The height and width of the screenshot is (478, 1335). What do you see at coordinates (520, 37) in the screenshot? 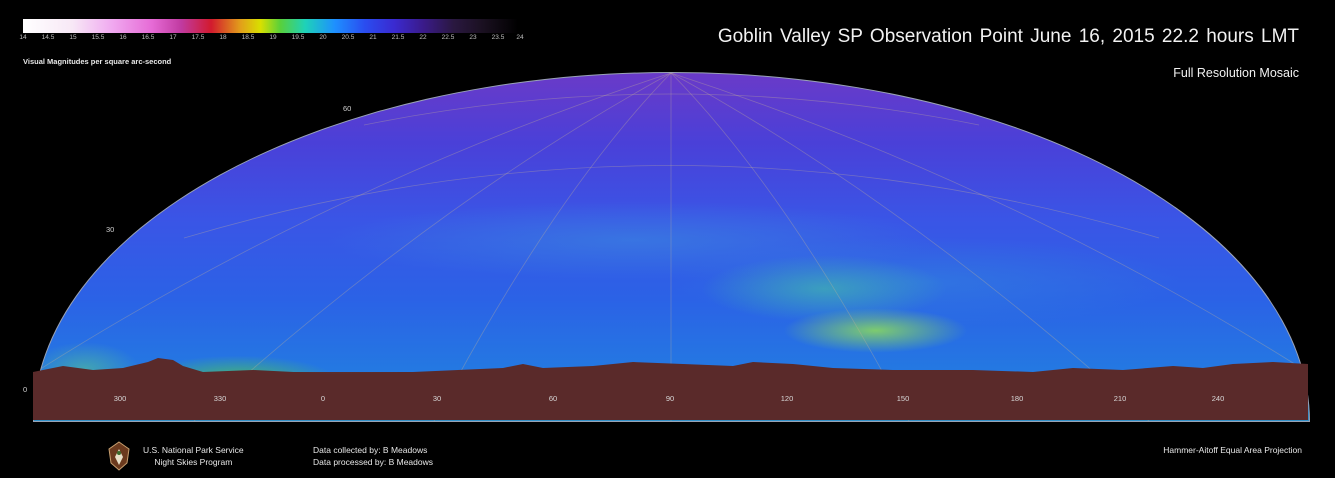
I see `colorbar-tick: 24` at bounding box center [520, 37].